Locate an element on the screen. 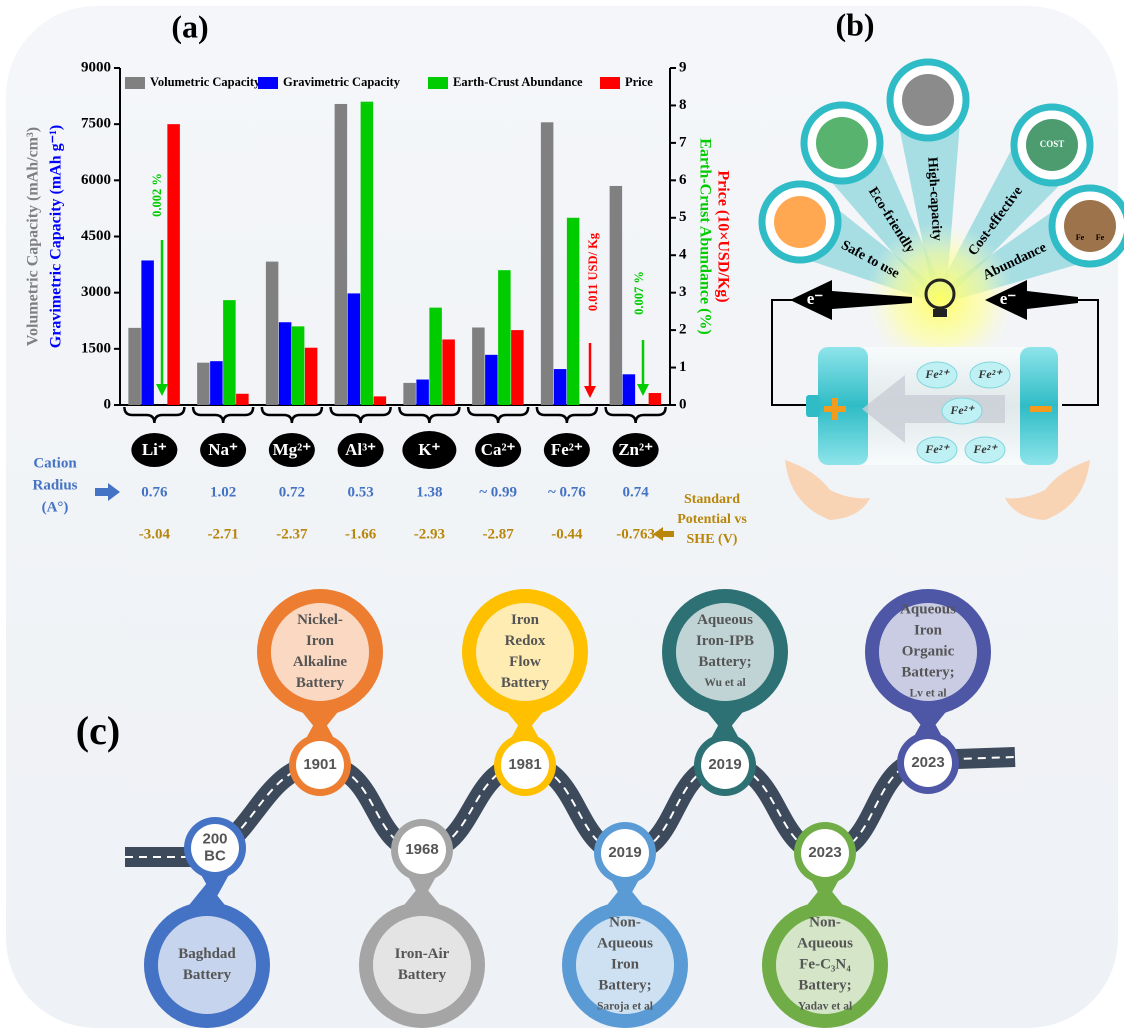  bulb-glow is located at coordinates (940, 298).